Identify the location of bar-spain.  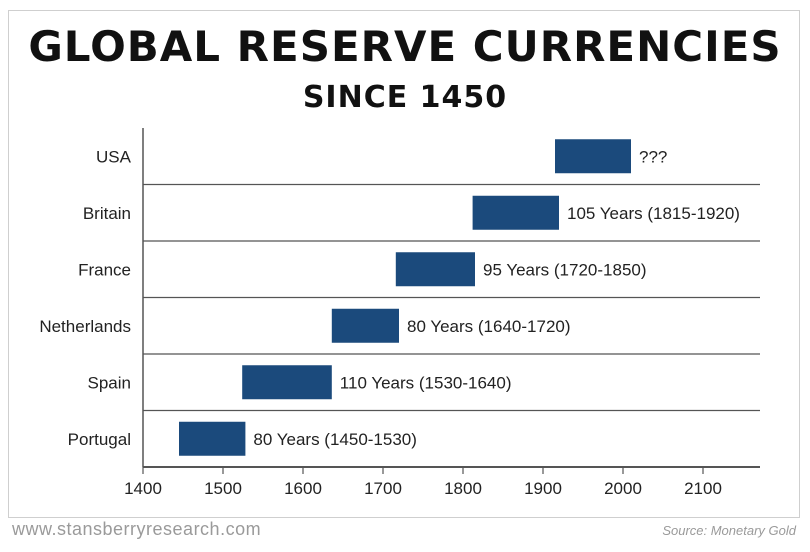
(287, 382).